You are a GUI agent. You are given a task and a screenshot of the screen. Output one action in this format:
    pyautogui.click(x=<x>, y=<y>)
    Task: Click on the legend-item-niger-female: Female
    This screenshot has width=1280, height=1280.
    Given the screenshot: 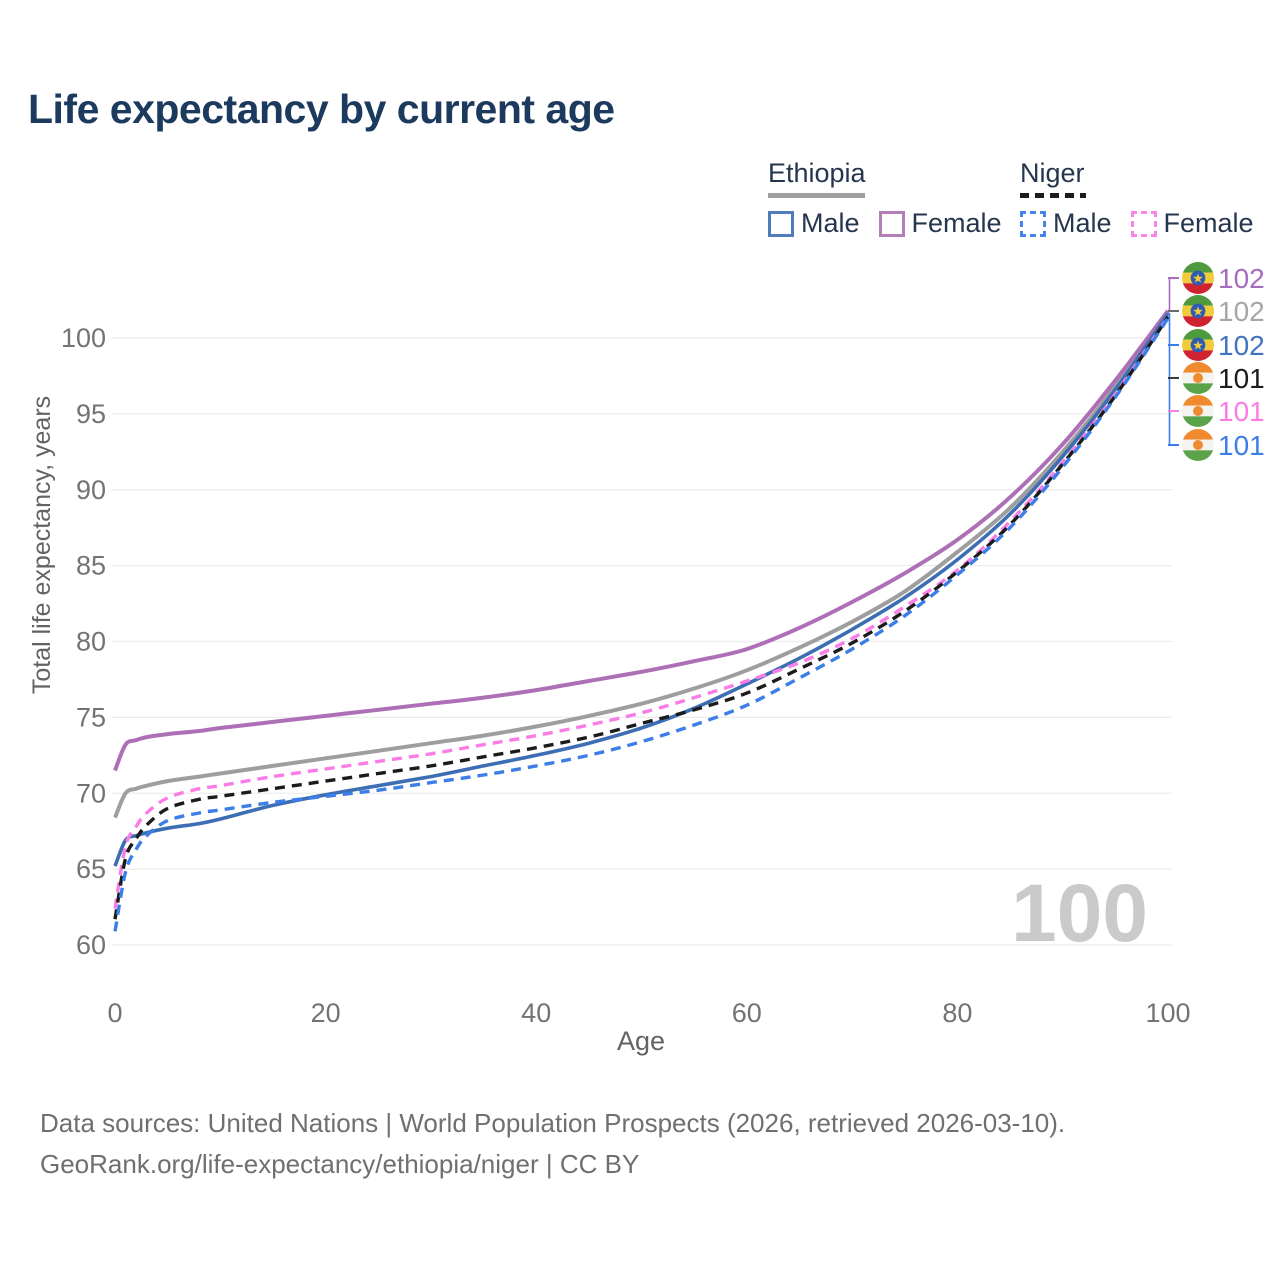 What is the action you would take?
    pyautogui.click(x=1192, y=223)
    